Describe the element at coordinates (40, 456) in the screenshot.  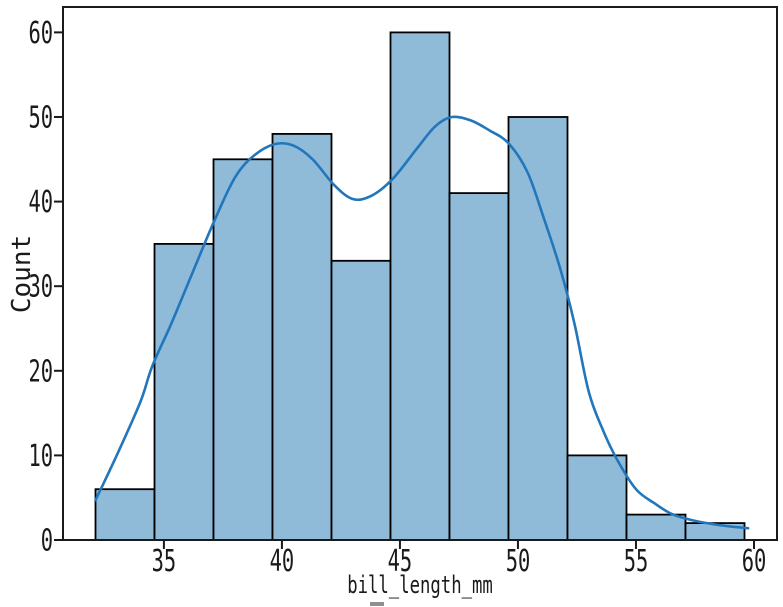
I see `y-tick-label: 10` at that location.